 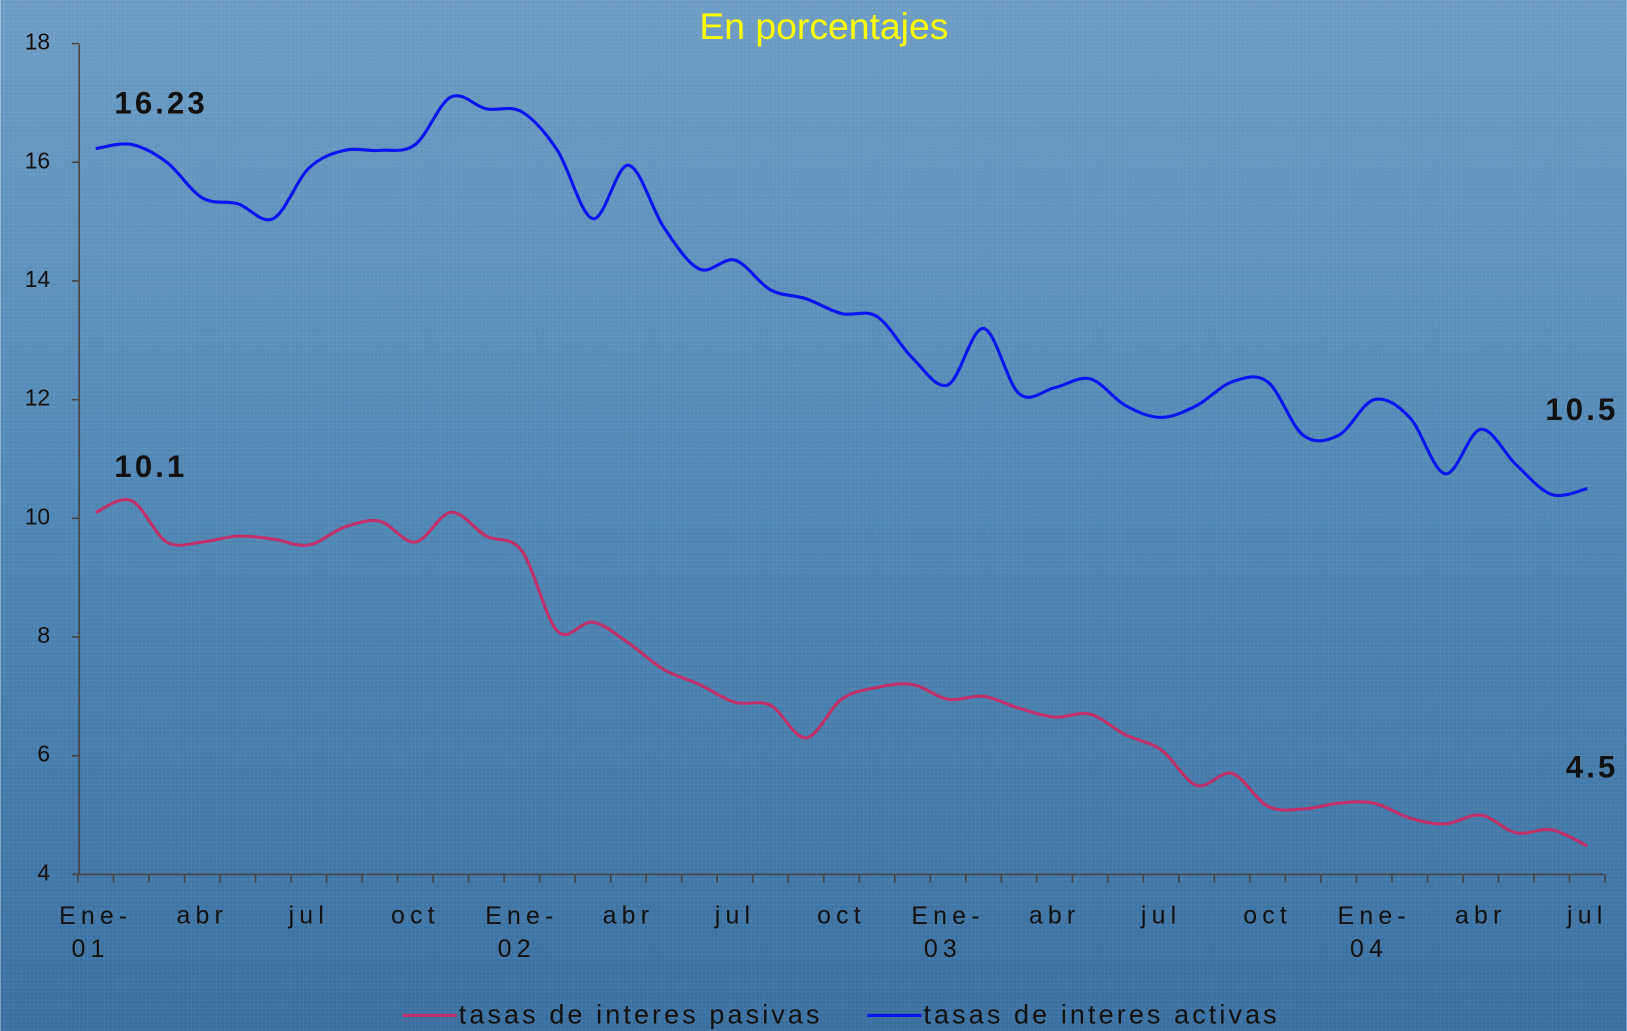 I want to click on y-tick-label: 6, so click(x=43, y=754).